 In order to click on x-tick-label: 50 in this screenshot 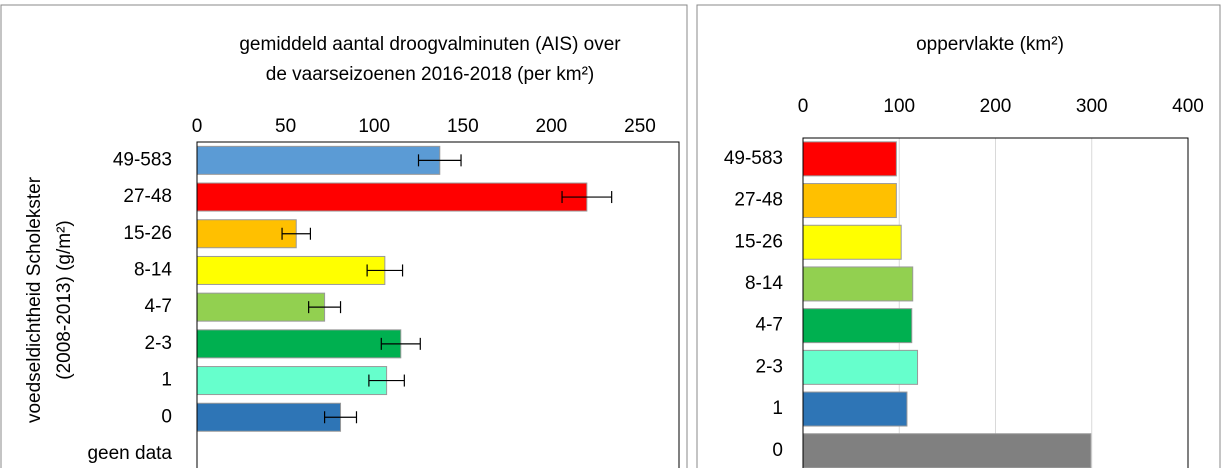, I will do `click(285, 126)`.